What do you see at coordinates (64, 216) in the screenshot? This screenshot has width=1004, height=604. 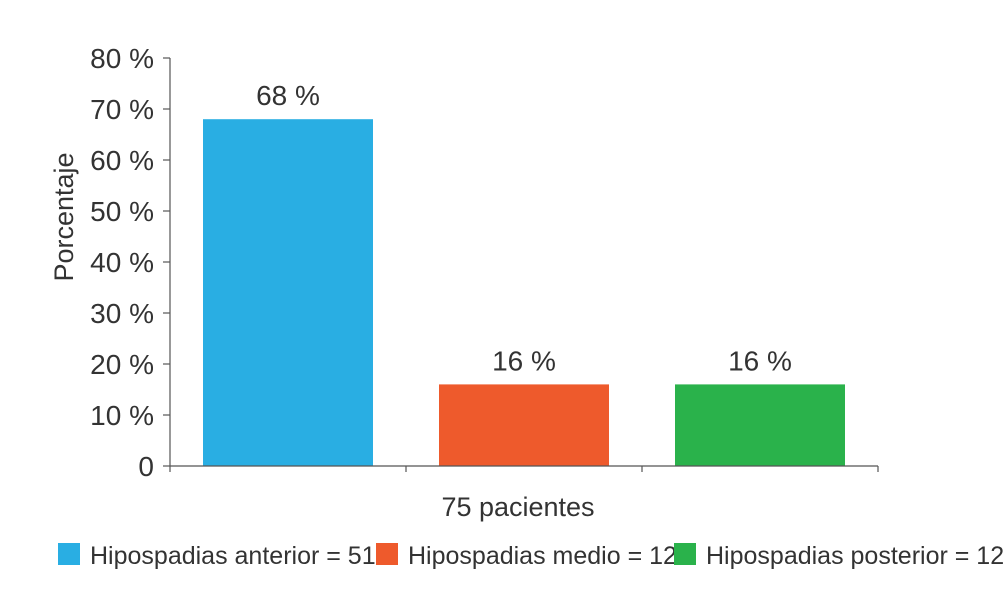 I see `y-axis-title: Porcentaje` at bounding box center [64, 216].